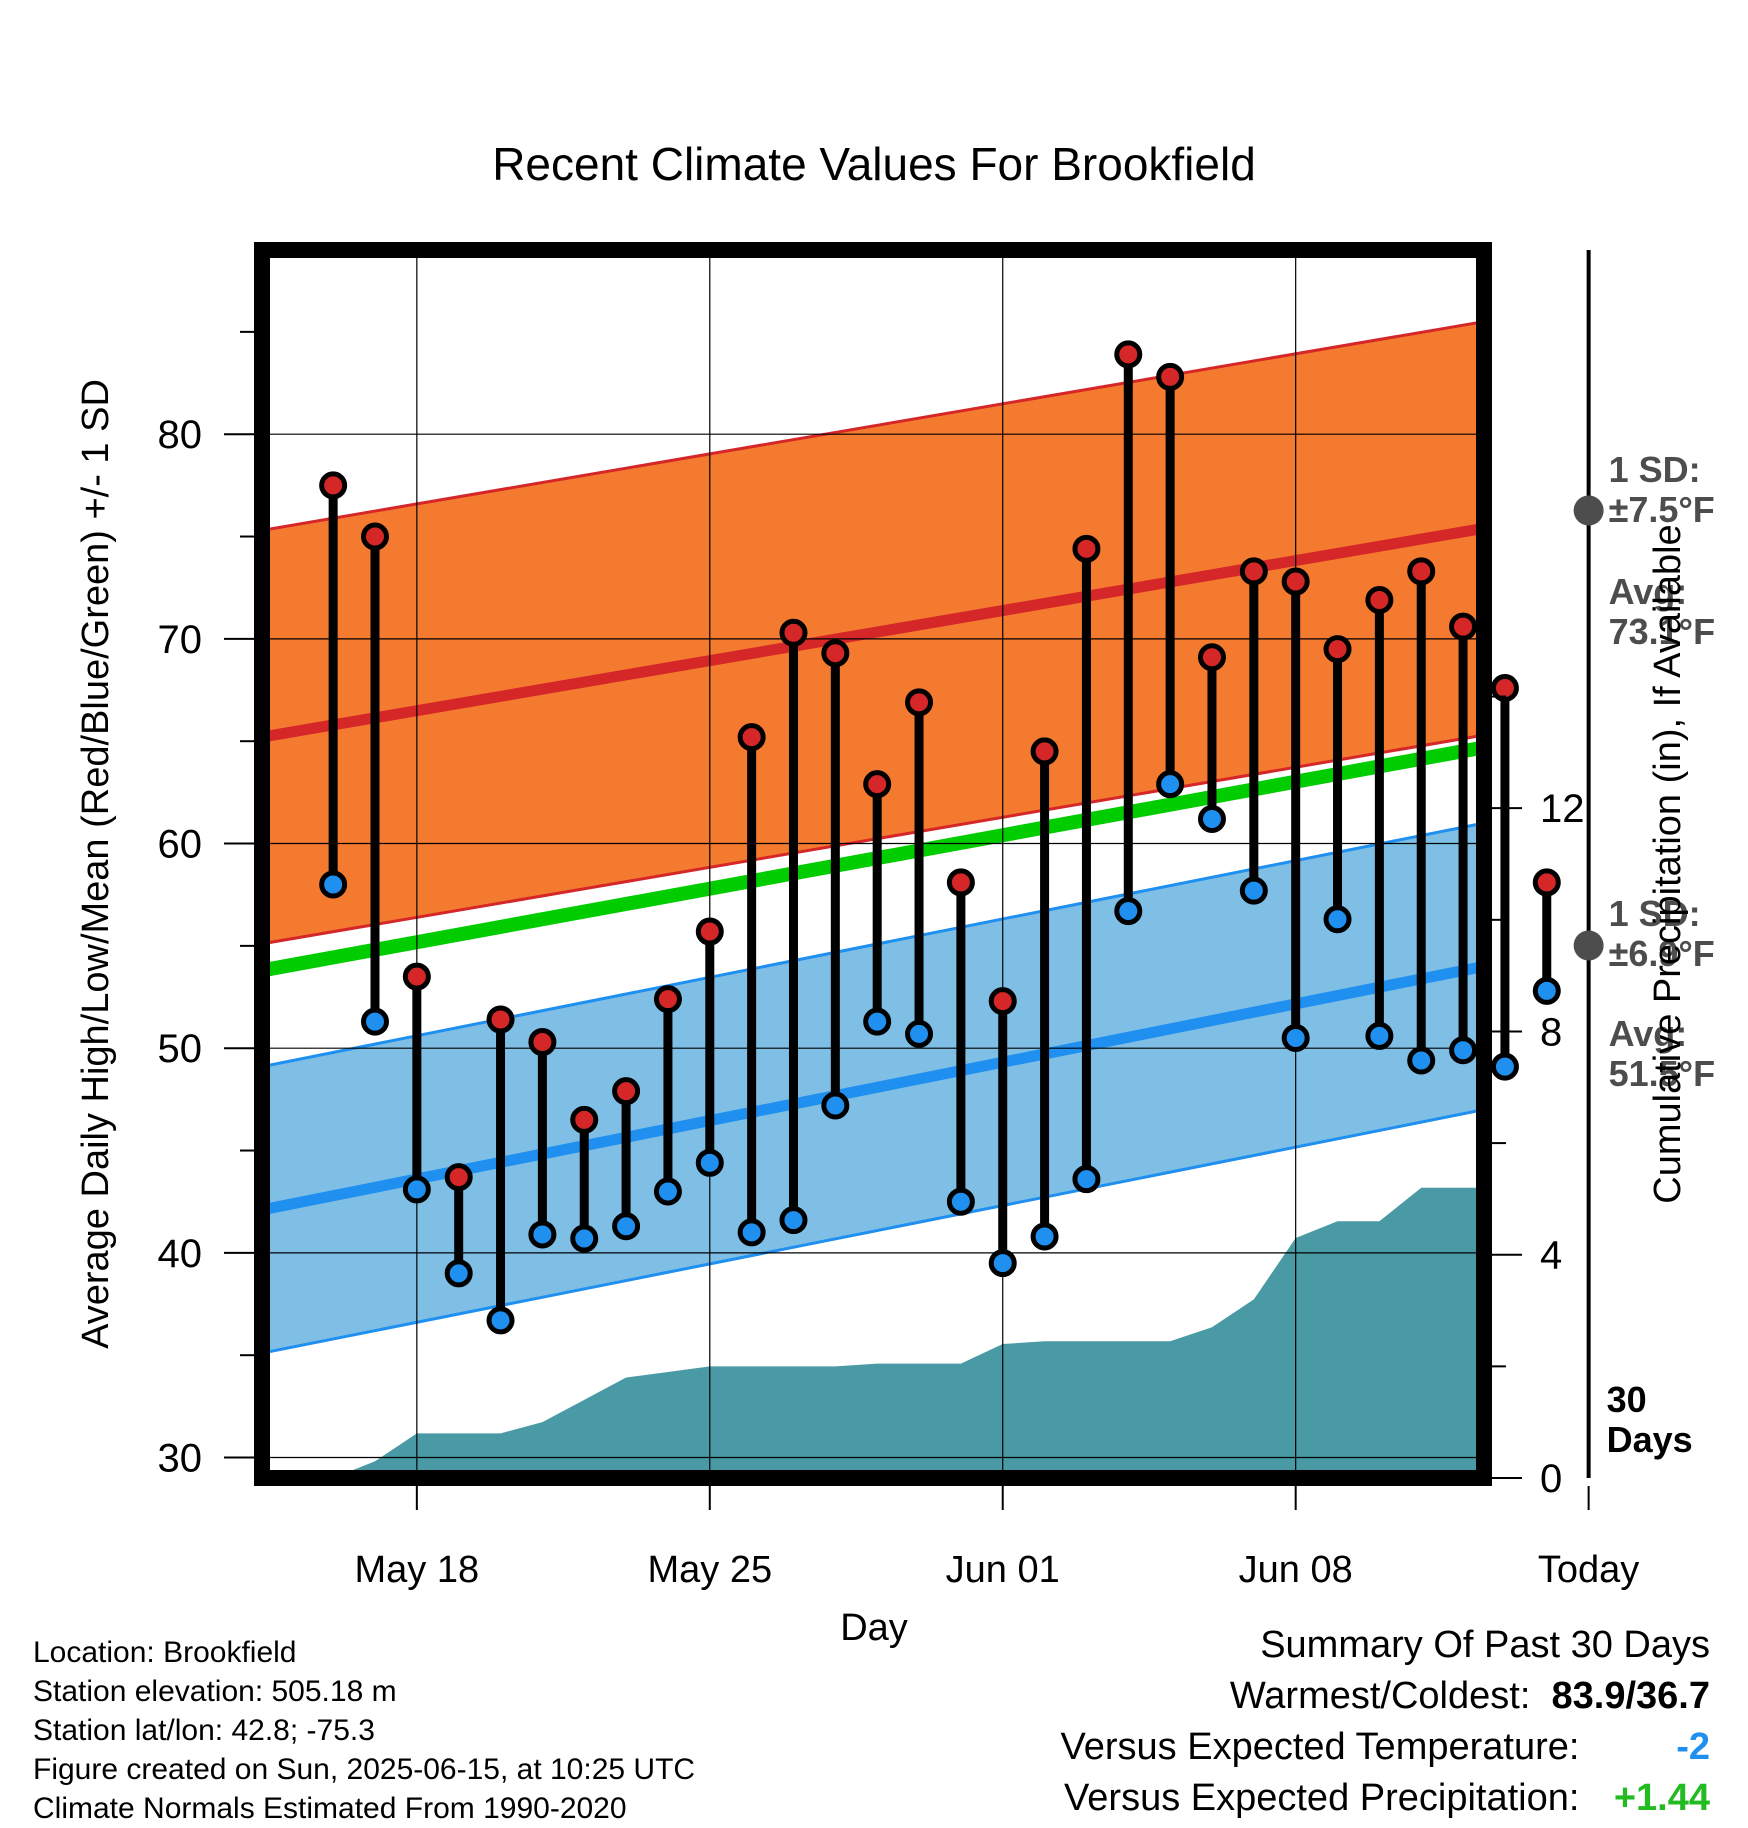 This screenshot has height=1828, width=1748. Describe the element at coordinates (204, 1730) in the screenshot. I see `footer-latlon: Station lat/lon: 42.8; -75.3` at that location.